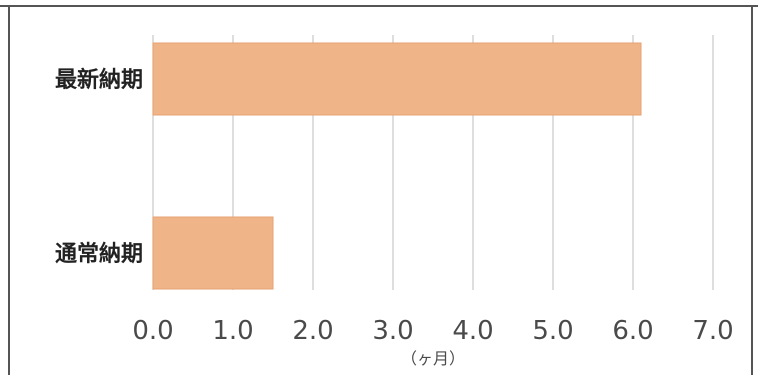  Describe the element at coordinates (433, 358) in the screenshot. I see `x-axis-unit-label: （ヶ月）` at that location.